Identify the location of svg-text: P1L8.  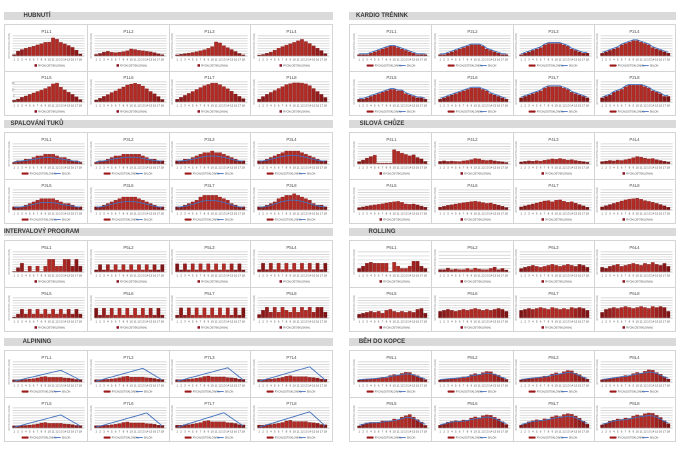
(291, 77).